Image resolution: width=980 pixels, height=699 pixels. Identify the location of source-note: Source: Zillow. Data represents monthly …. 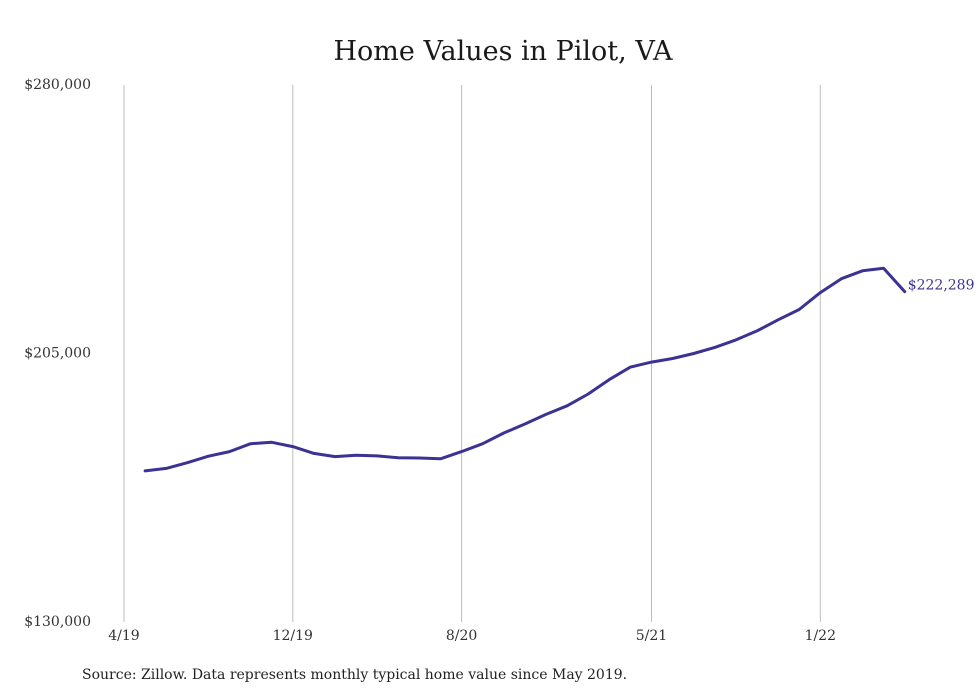
(355, 675).